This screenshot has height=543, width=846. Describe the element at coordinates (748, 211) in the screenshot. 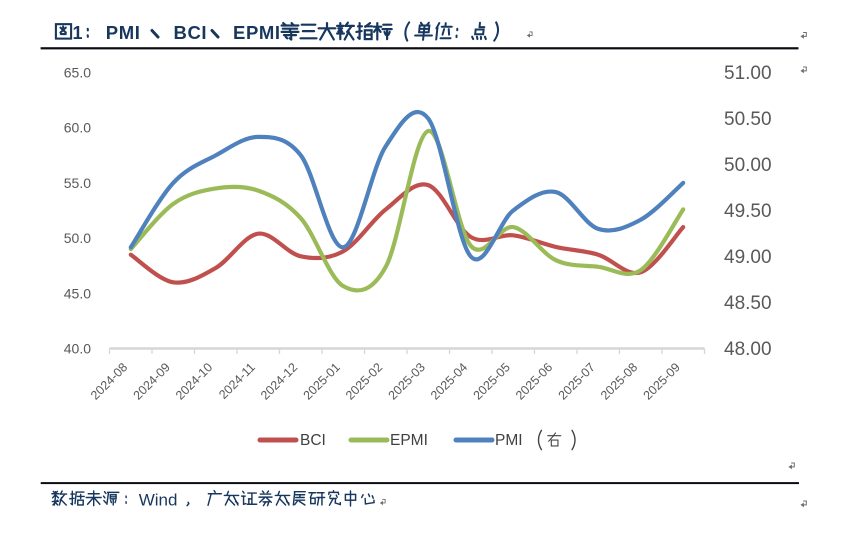

I see `svg-text: 49.50` at that location.